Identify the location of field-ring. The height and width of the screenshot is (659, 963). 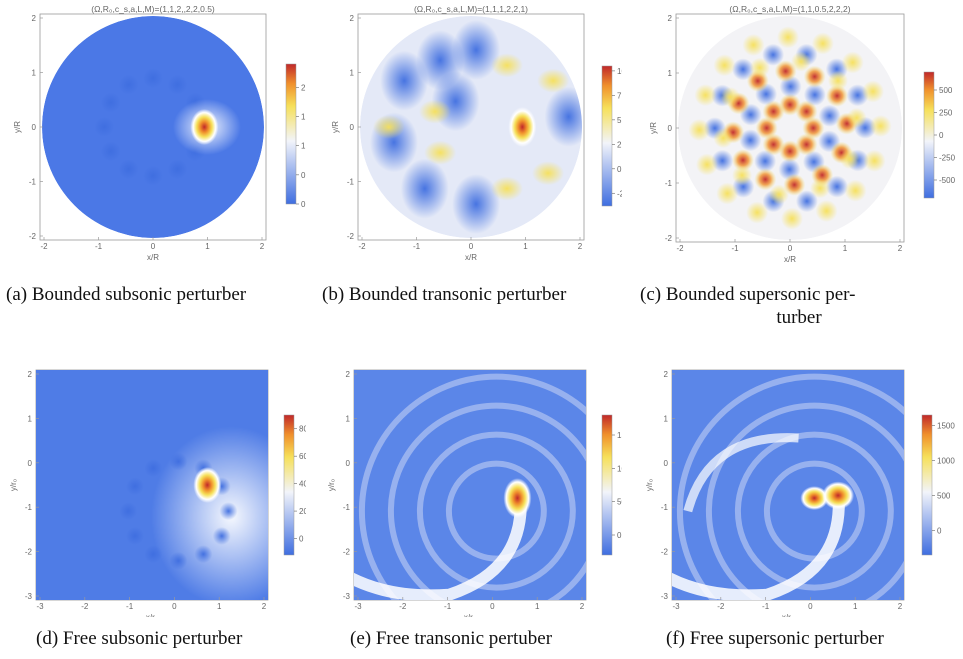
(486, 501).